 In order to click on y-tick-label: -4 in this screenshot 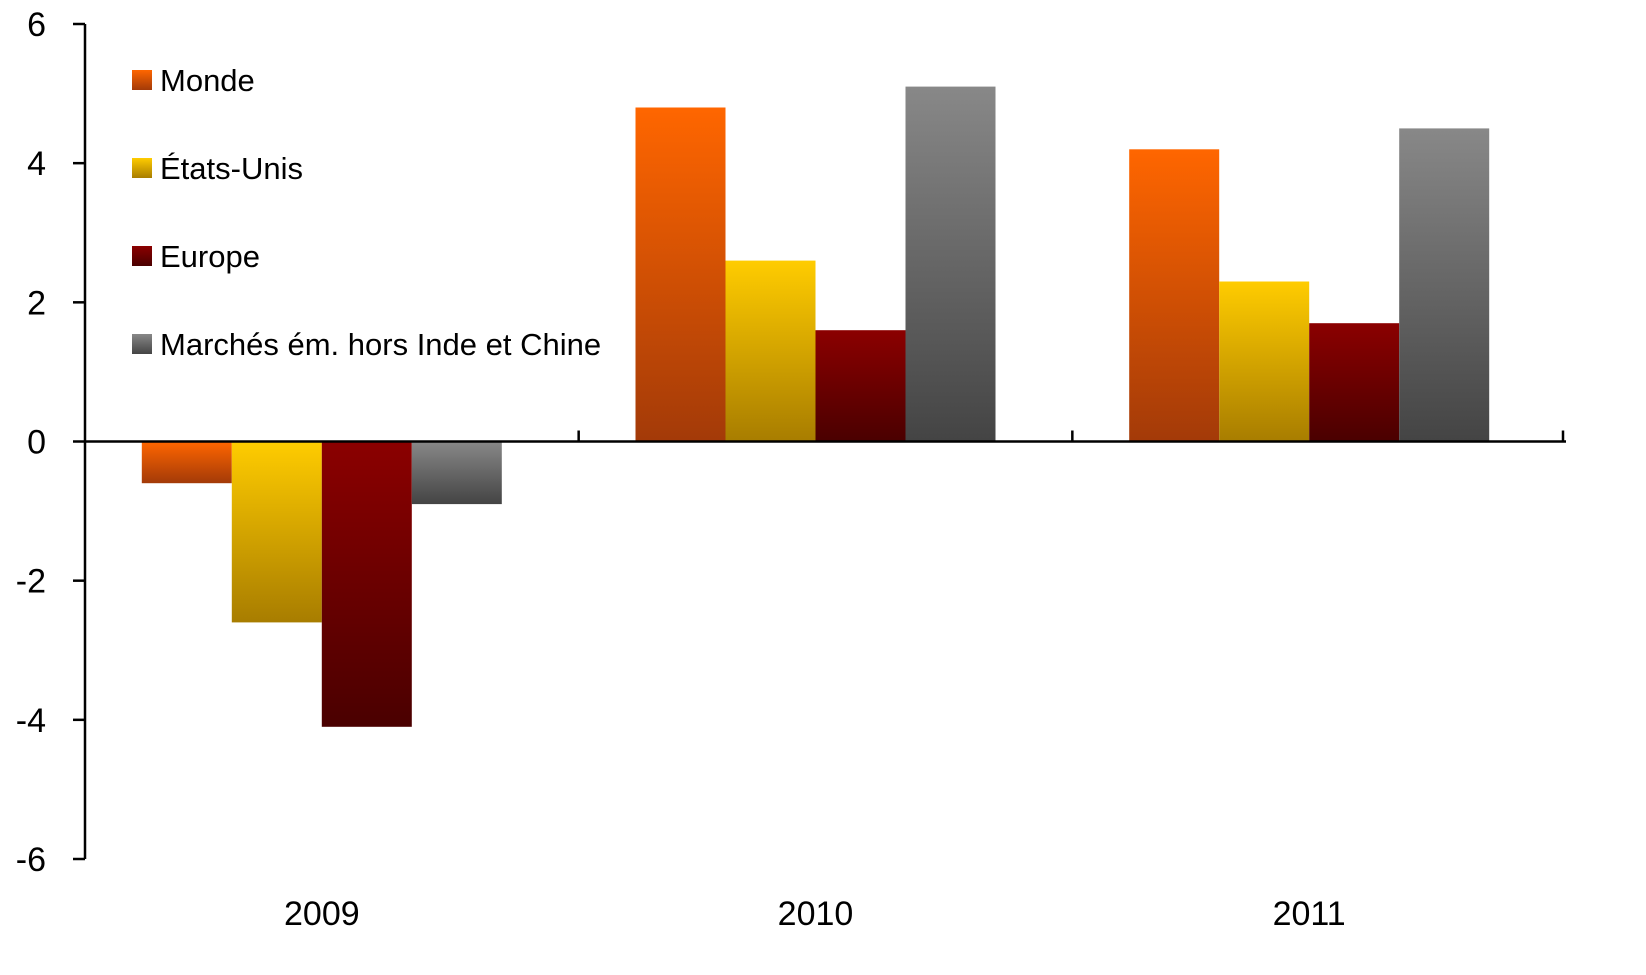, I will do `click(31, 721)`.